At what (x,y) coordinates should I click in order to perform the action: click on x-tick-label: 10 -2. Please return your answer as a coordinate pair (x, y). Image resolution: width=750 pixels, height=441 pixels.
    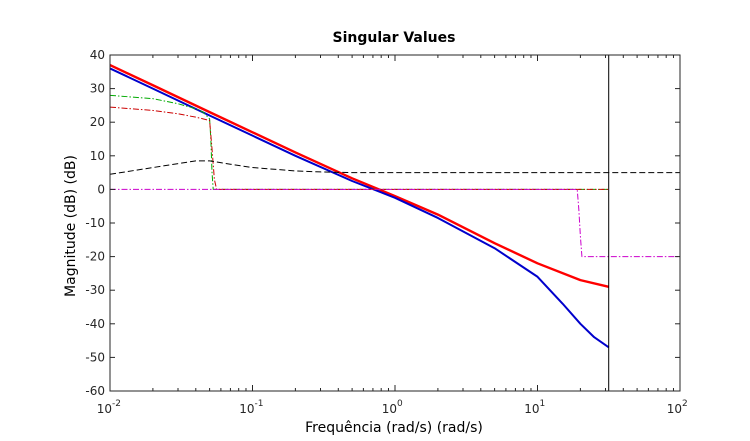
    Looking at the image, I should click on (109, 407).